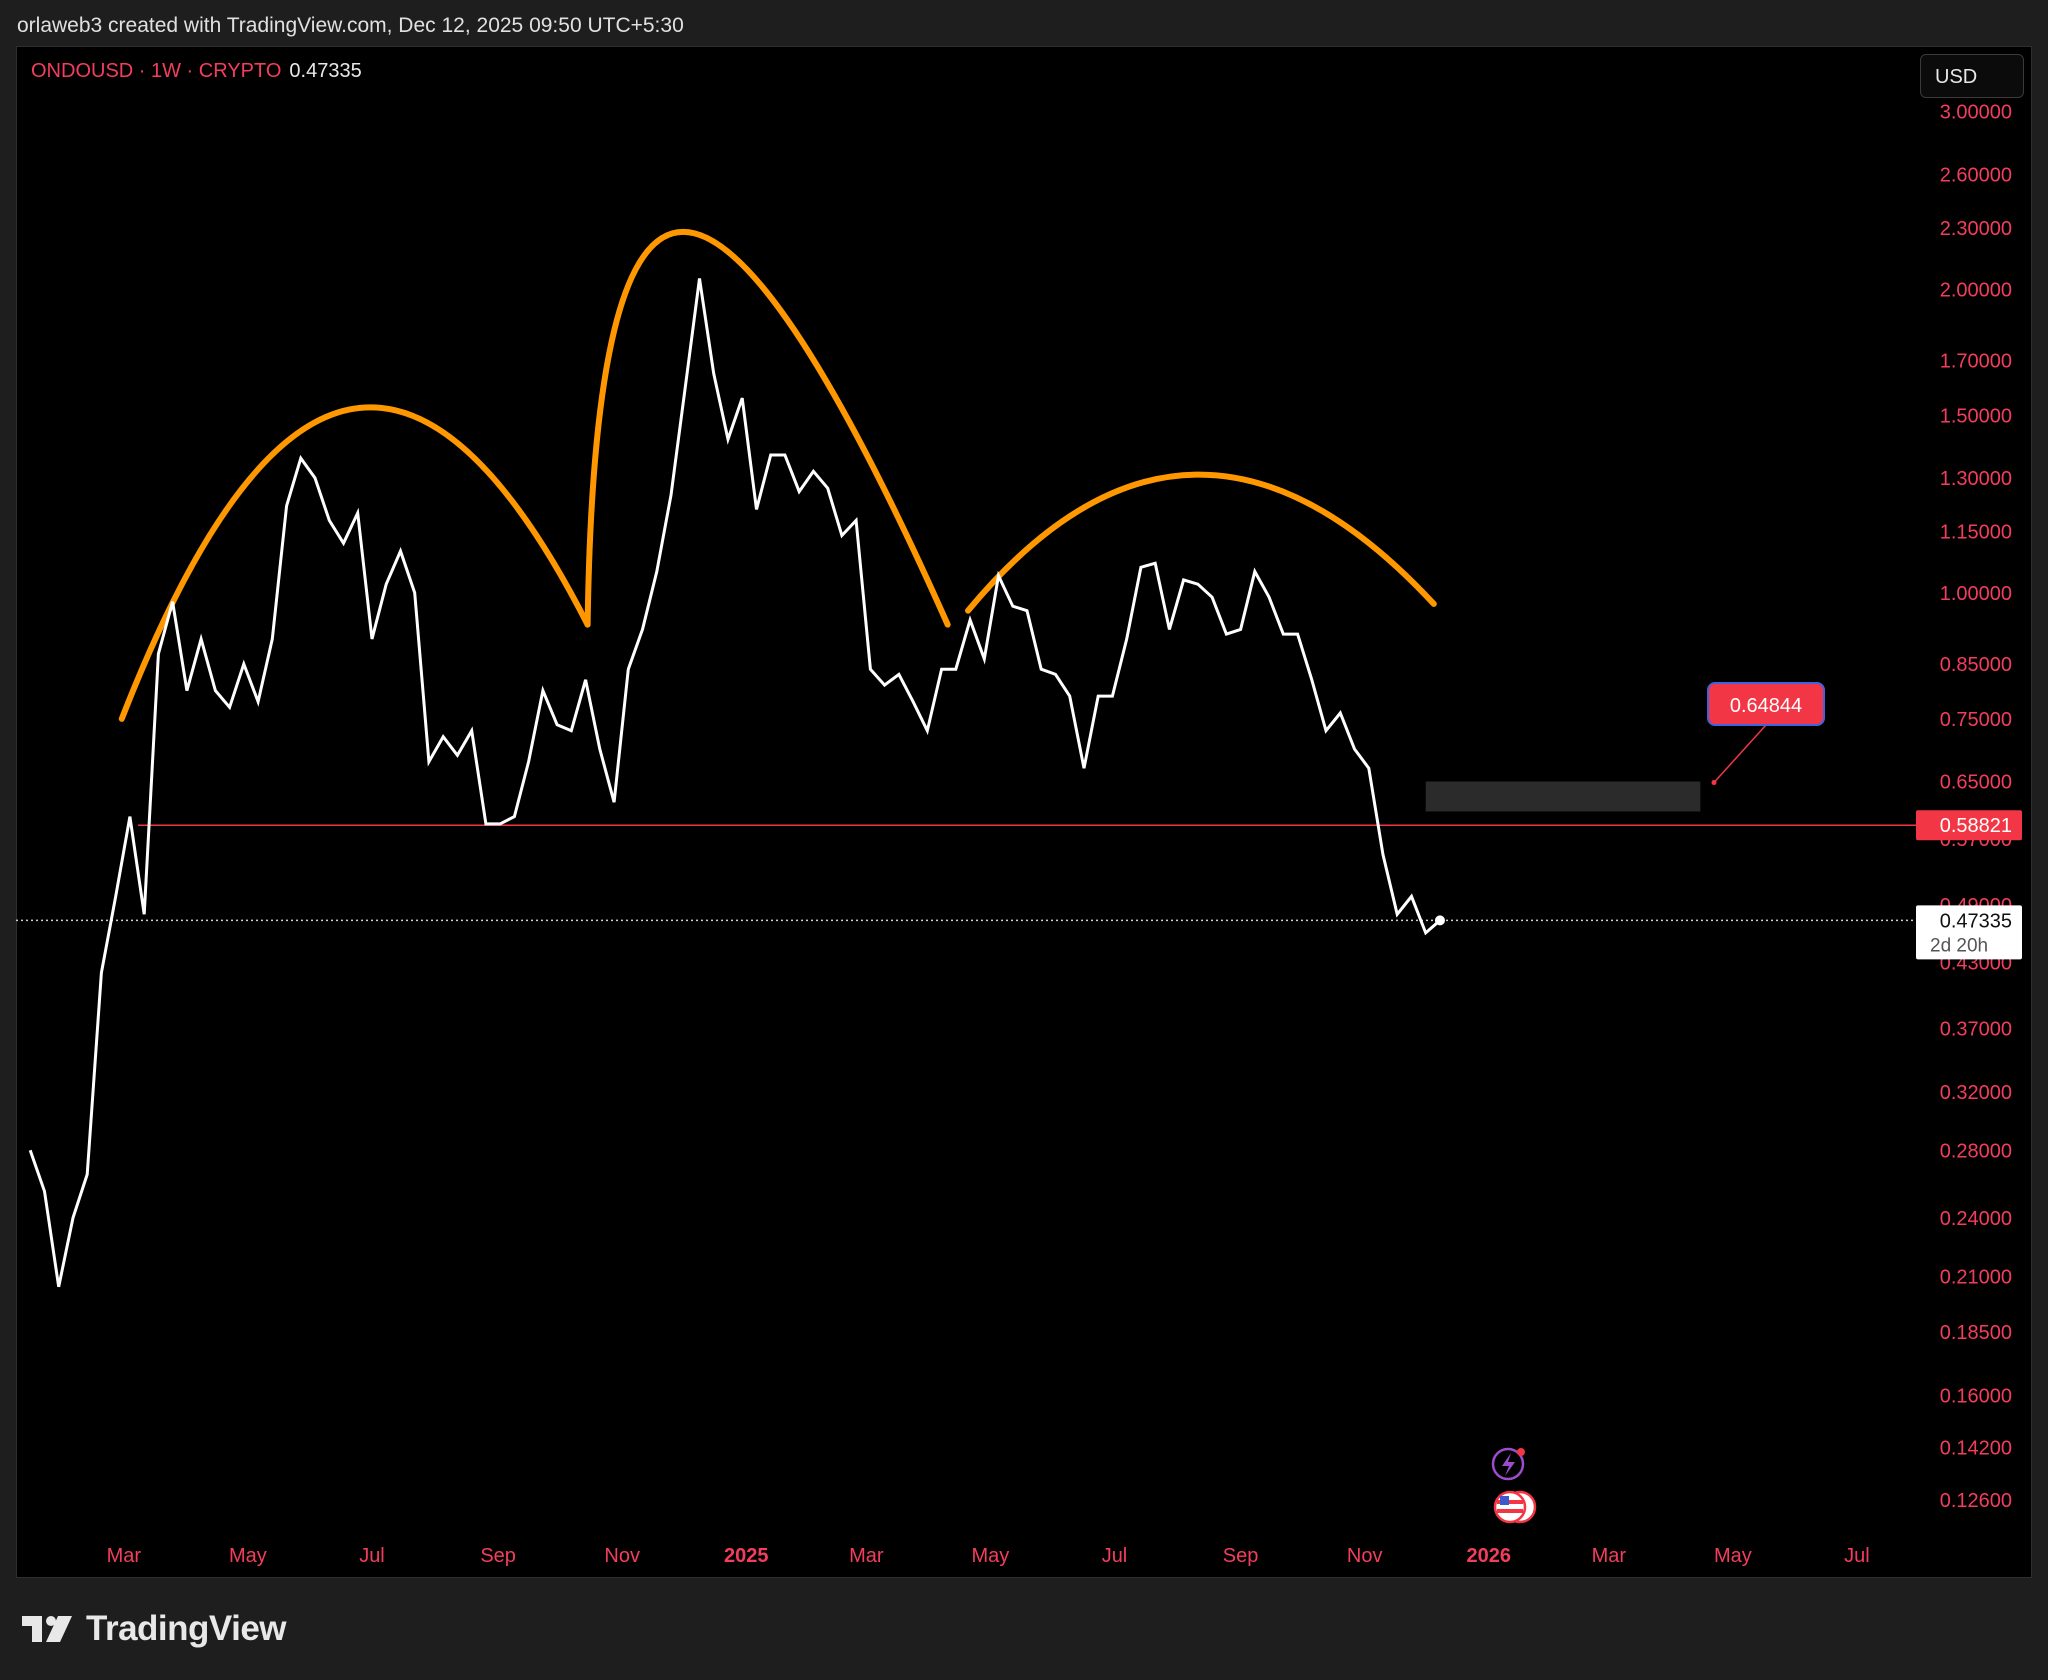 The image size is (2048, 1680). I want to click on y-tick-label: 0.37000, so click(1976, 1029).